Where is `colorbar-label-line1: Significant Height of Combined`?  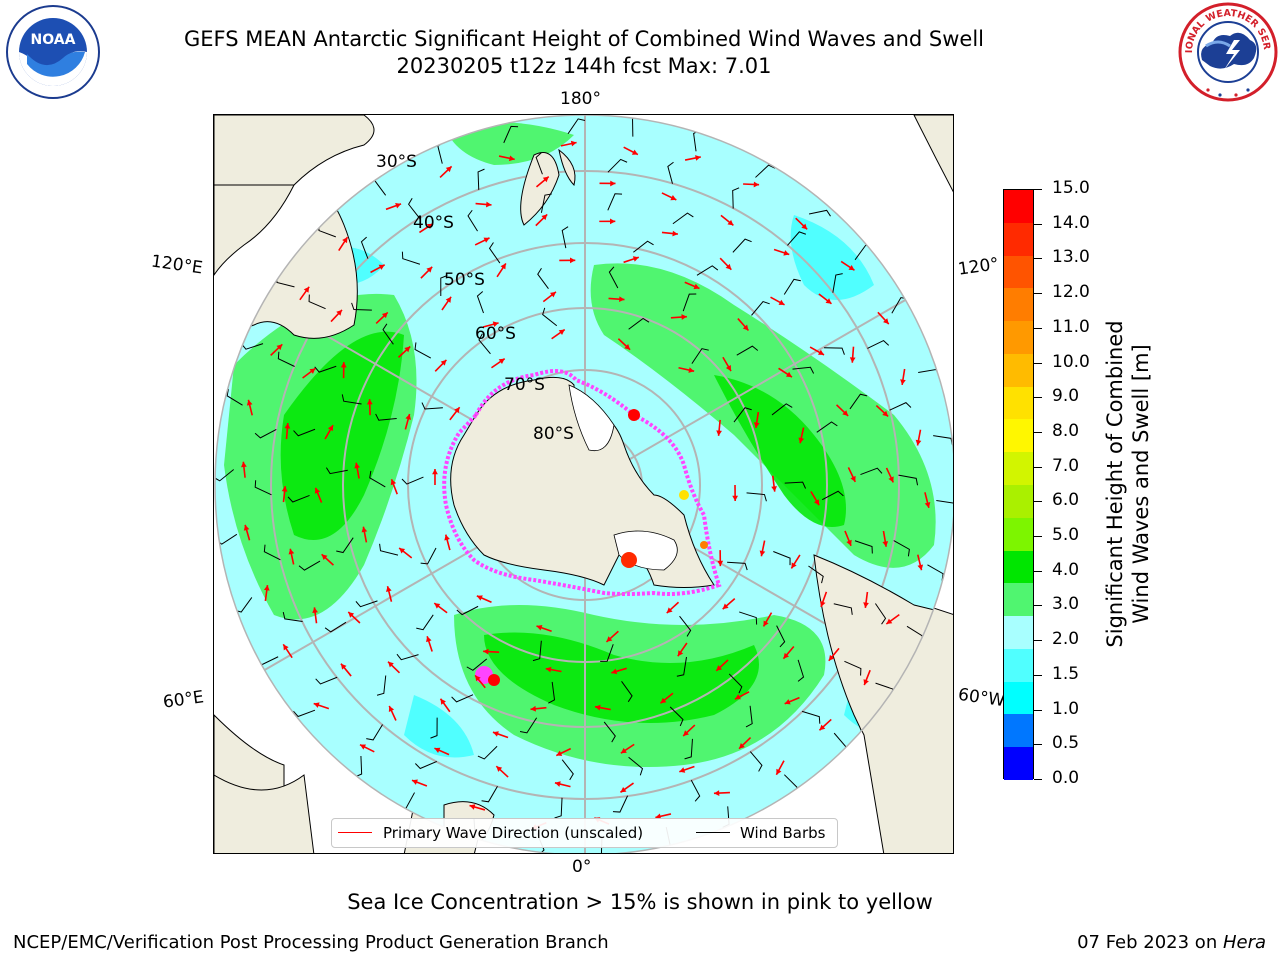
colorbar-label-line1: Significant Height of Combined is located at coordinates (1115, 484).